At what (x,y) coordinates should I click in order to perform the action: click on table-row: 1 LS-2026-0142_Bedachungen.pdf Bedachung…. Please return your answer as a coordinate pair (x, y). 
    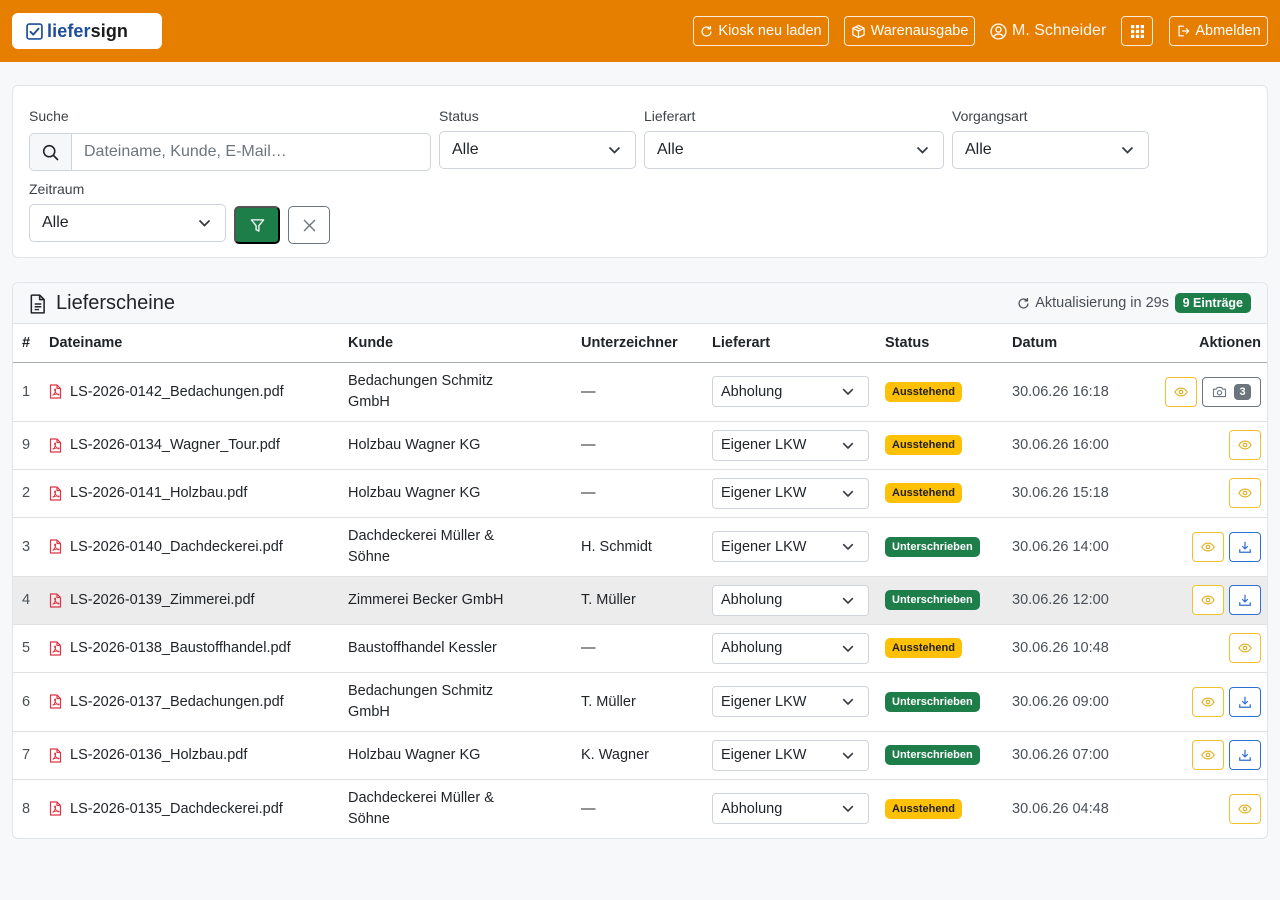
    Looking at the image, I should click on (640, 392).